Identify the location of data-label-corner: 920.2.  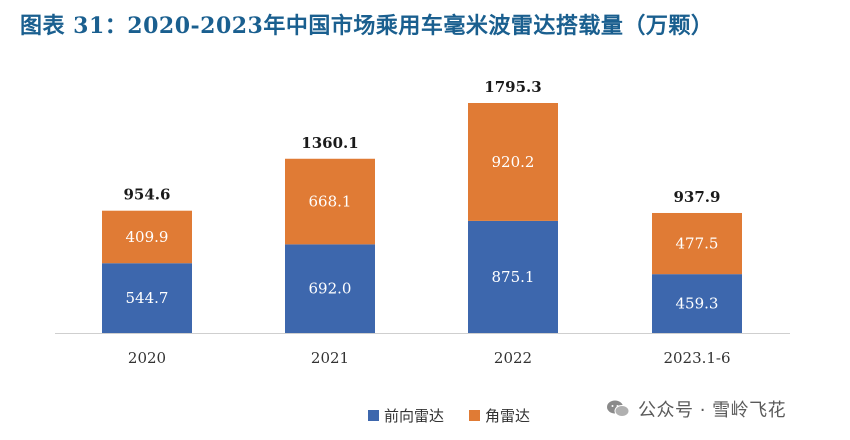
(513, 162).